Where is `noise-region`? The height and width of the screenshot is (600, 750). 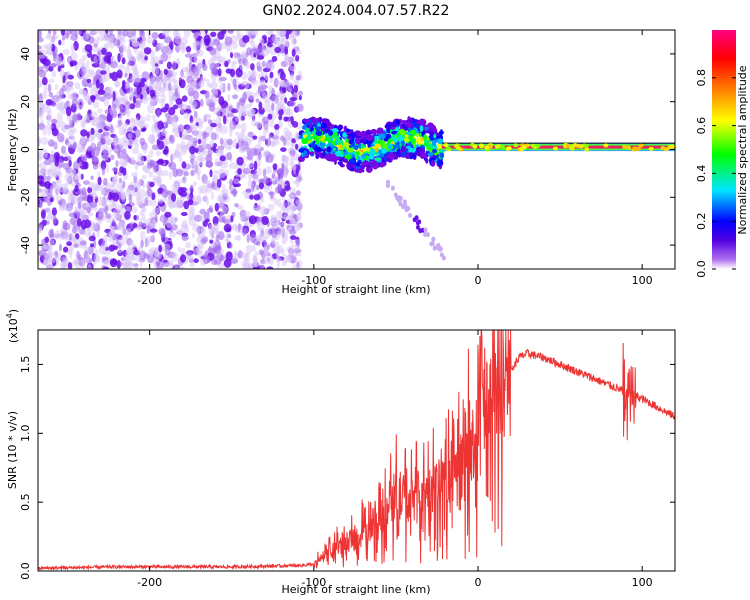
noise-region is located at coordinates (171, 149).